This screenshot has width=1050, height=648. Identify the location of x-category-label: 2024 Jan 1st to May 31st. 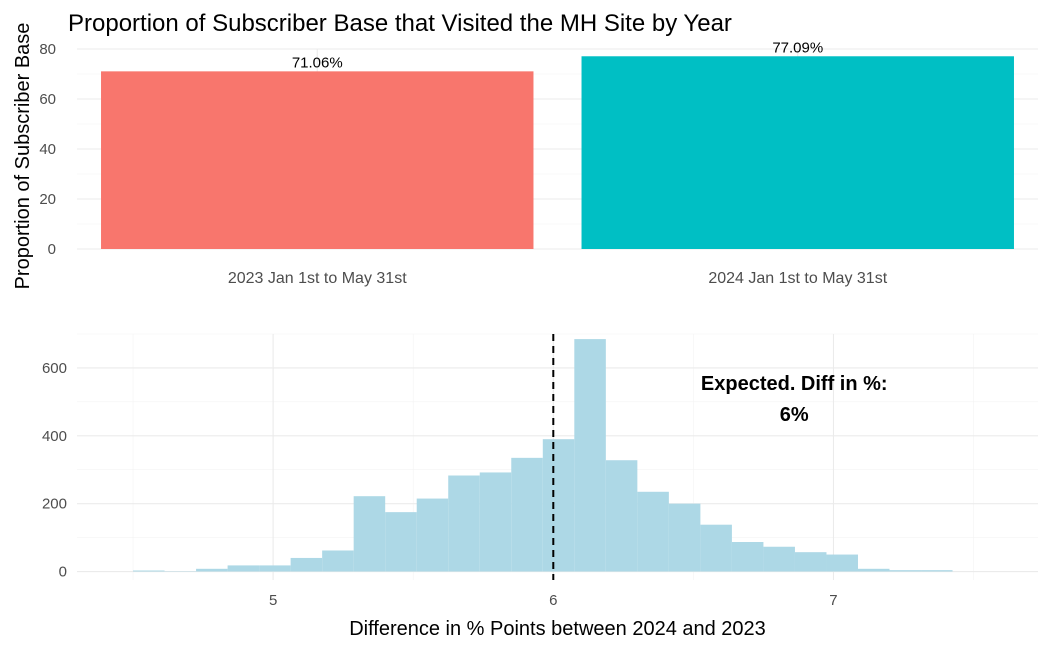
(797, 278).